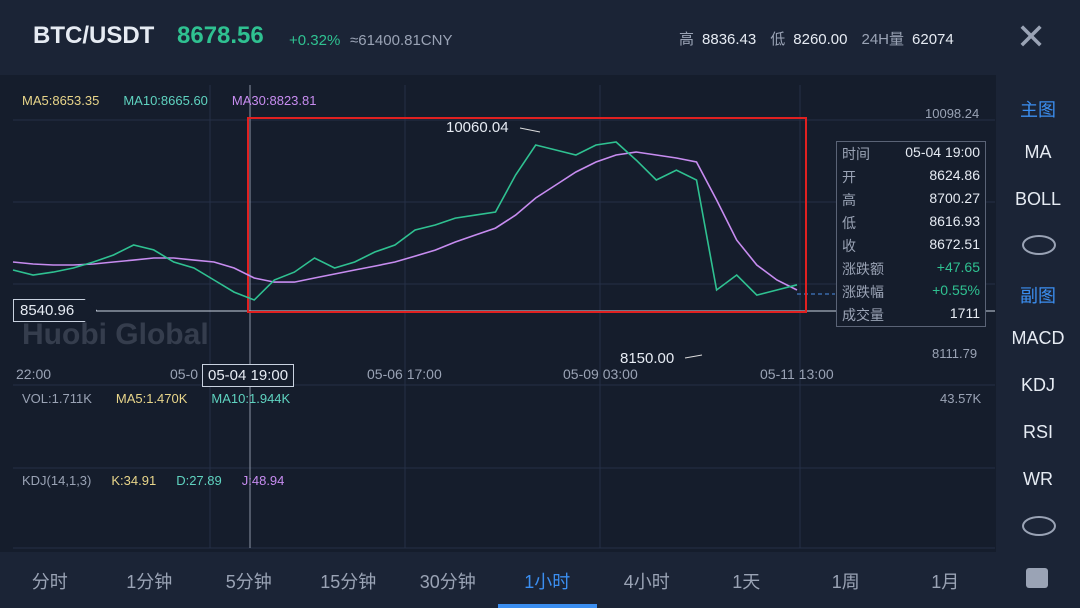 The image size is (1080, 608). What do you see at coordinates (964, 313) in the screenshot?
I see `info-value: 1711` at bounding box center [964, 313].